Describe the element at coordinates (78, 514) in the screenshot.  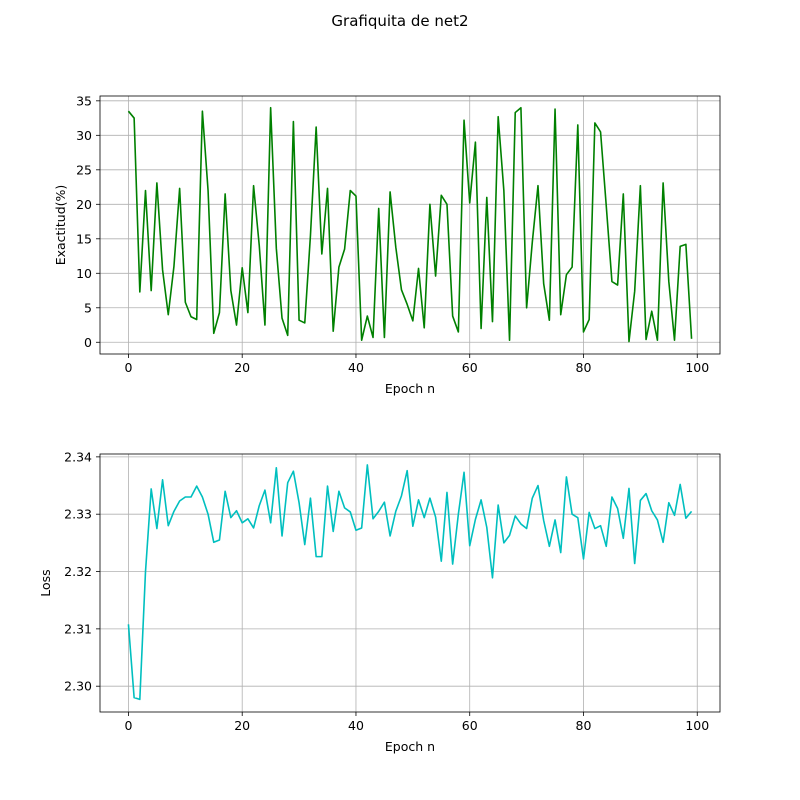
I see `chart-2-y-tick-label: 2.33` at that location.